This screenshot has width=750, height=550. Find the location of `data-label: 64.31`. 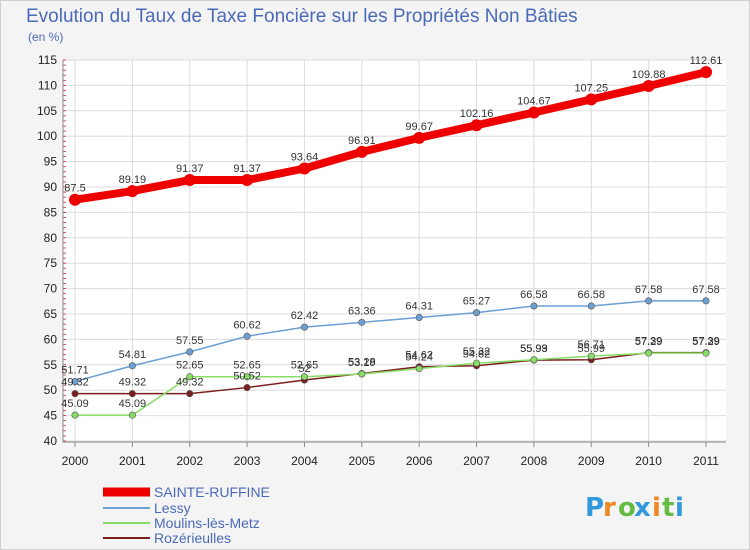

data-label: 64.31 is located at coordinates (419, 307).